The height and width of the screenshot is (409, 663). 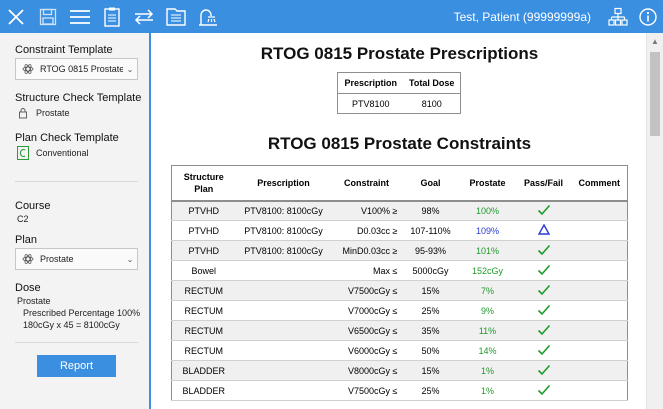 What do you see at coordinates (112, 16) in the screenshot?
I see `clipboard-icon` at bounding box center [112, 16].